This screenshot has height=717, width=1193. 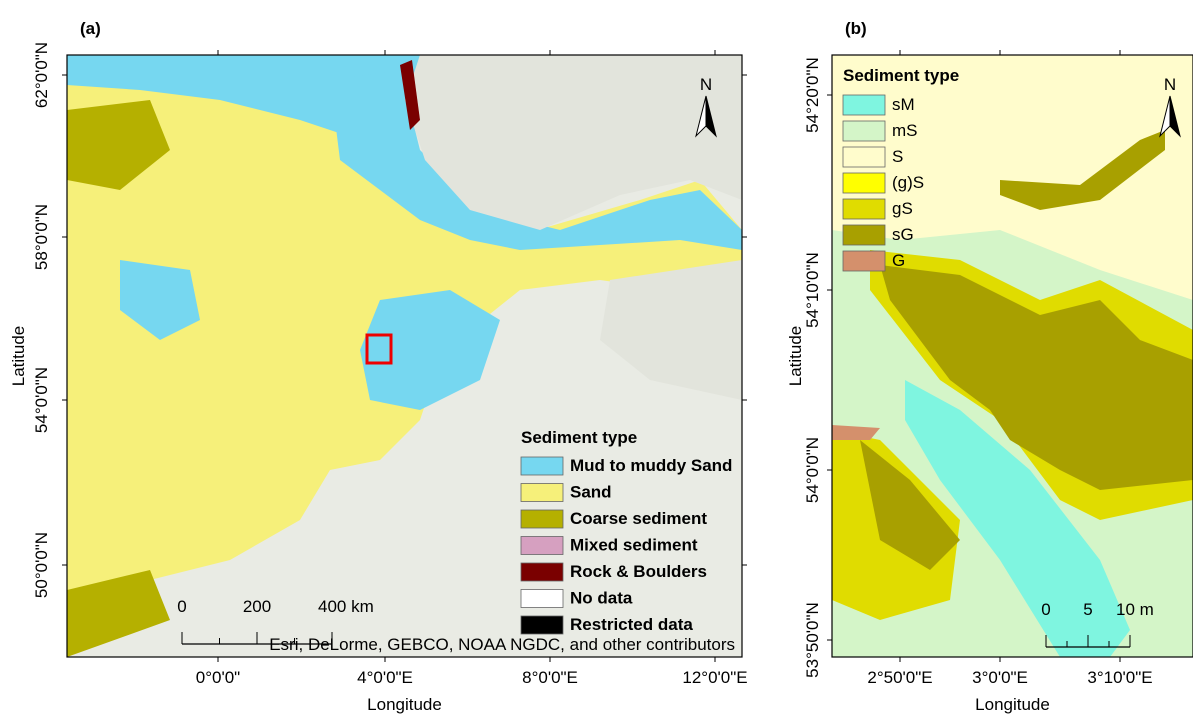 What do you see at coordinates (243, 97) in the screenshot?
I see `sea-north` at bounding box center [243, 97].